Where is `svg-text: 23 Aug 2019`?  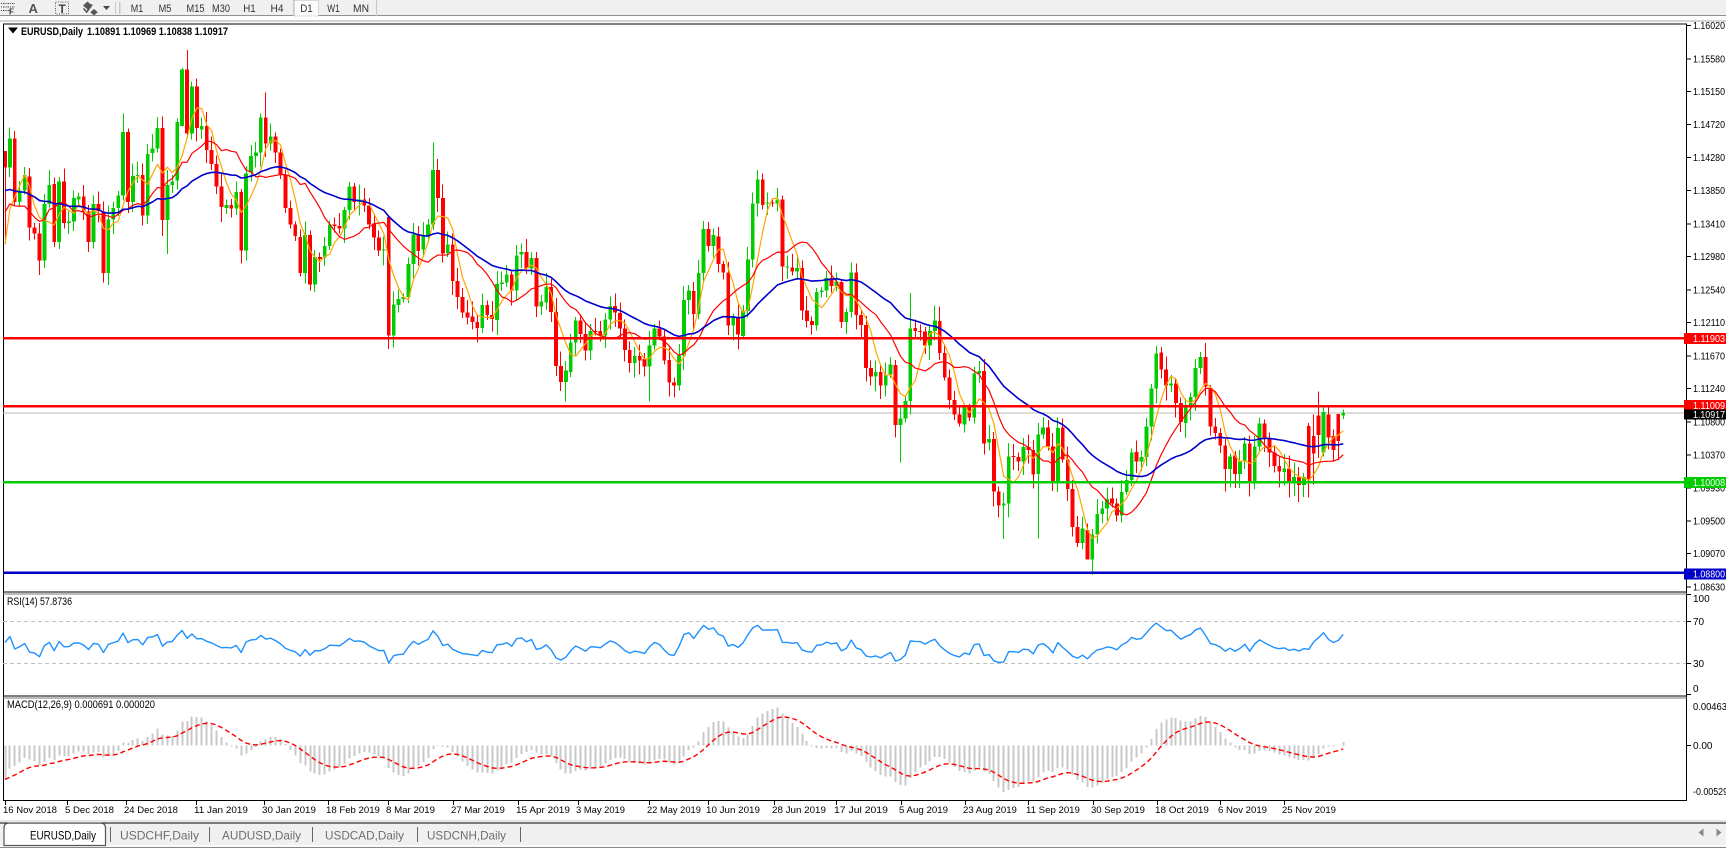 svg-text: 23 Aug 2019 is located at coordinates (990, 810).